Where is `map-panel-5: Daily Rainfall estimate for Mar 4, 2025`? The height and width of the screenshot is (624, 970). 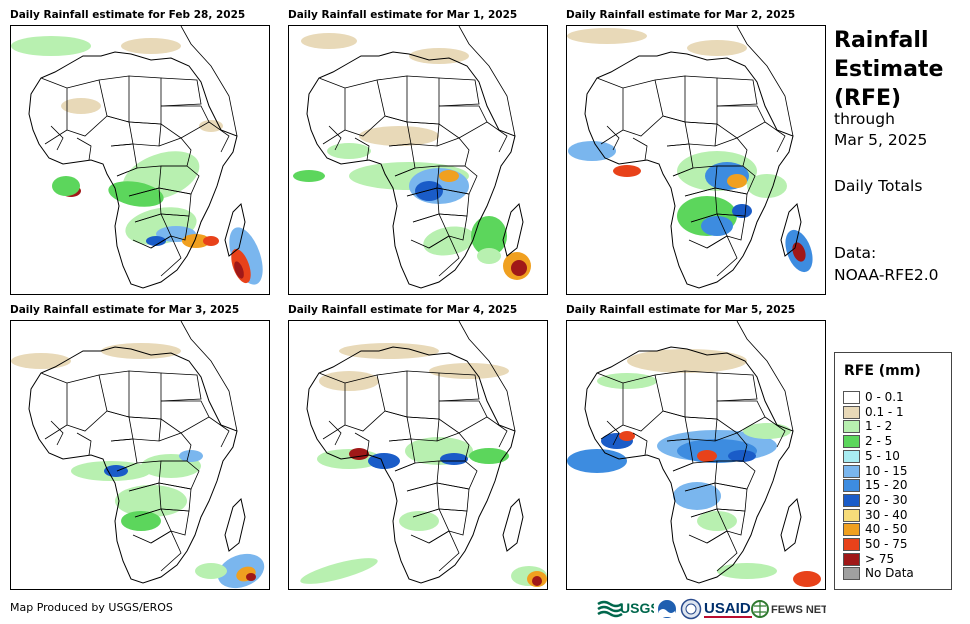 map-panel-5: Daily Rainfall estimate for Mar 4, 2025 is located at coordinates (418, 449).